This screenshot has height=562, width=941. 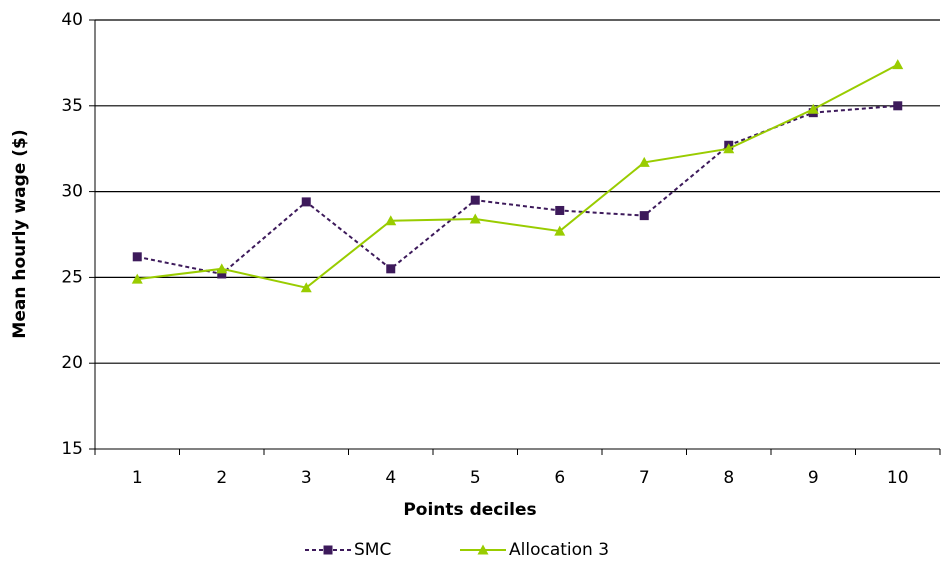 I want to click on x-axis-label: Points deciles, so click(x=469, y=510).